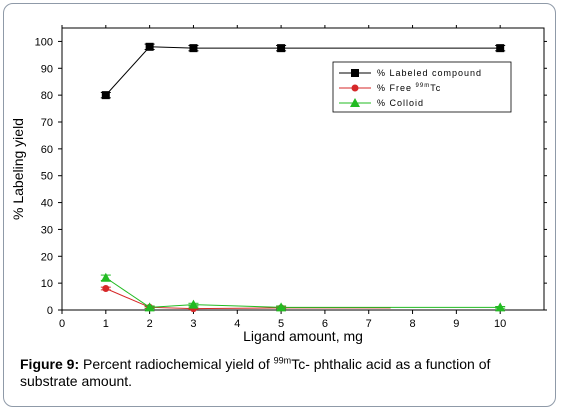 This screenshot has height=412, width=561. What do you see at coordinates (282, 360) in the screenshot?
I see `caption-isotope-sup: 99m` at bounding box center [282, 360].